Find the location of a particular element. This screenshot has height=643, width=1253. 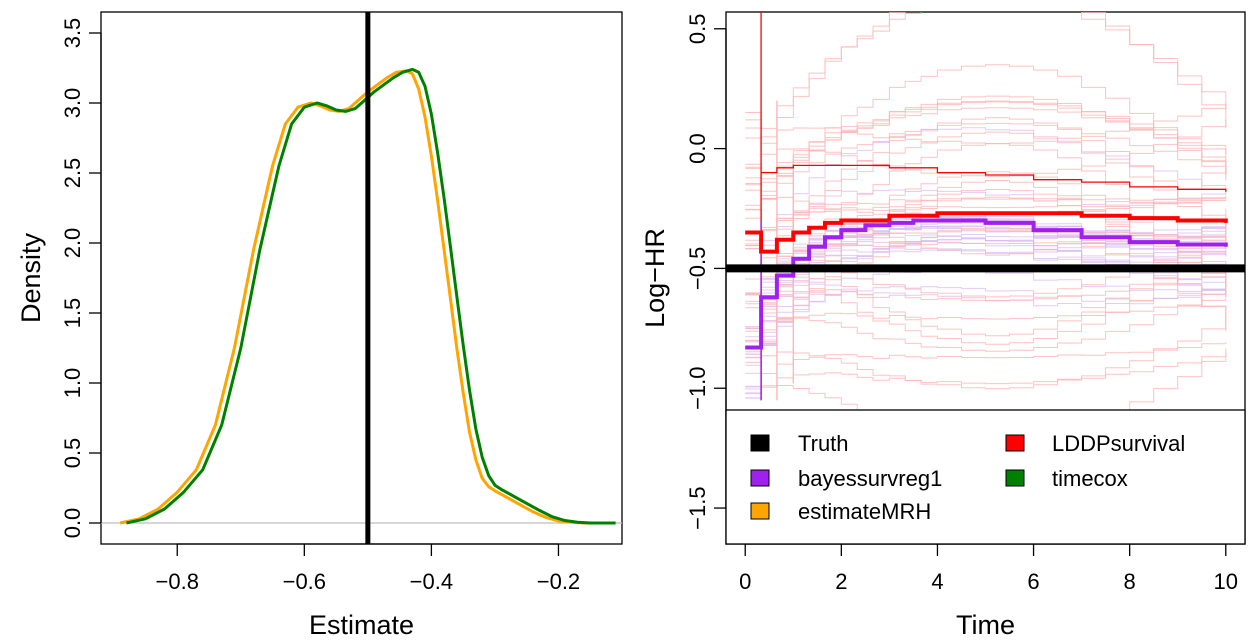

density-y-tick-label: 0.0 is located at coordinates (72, 523).